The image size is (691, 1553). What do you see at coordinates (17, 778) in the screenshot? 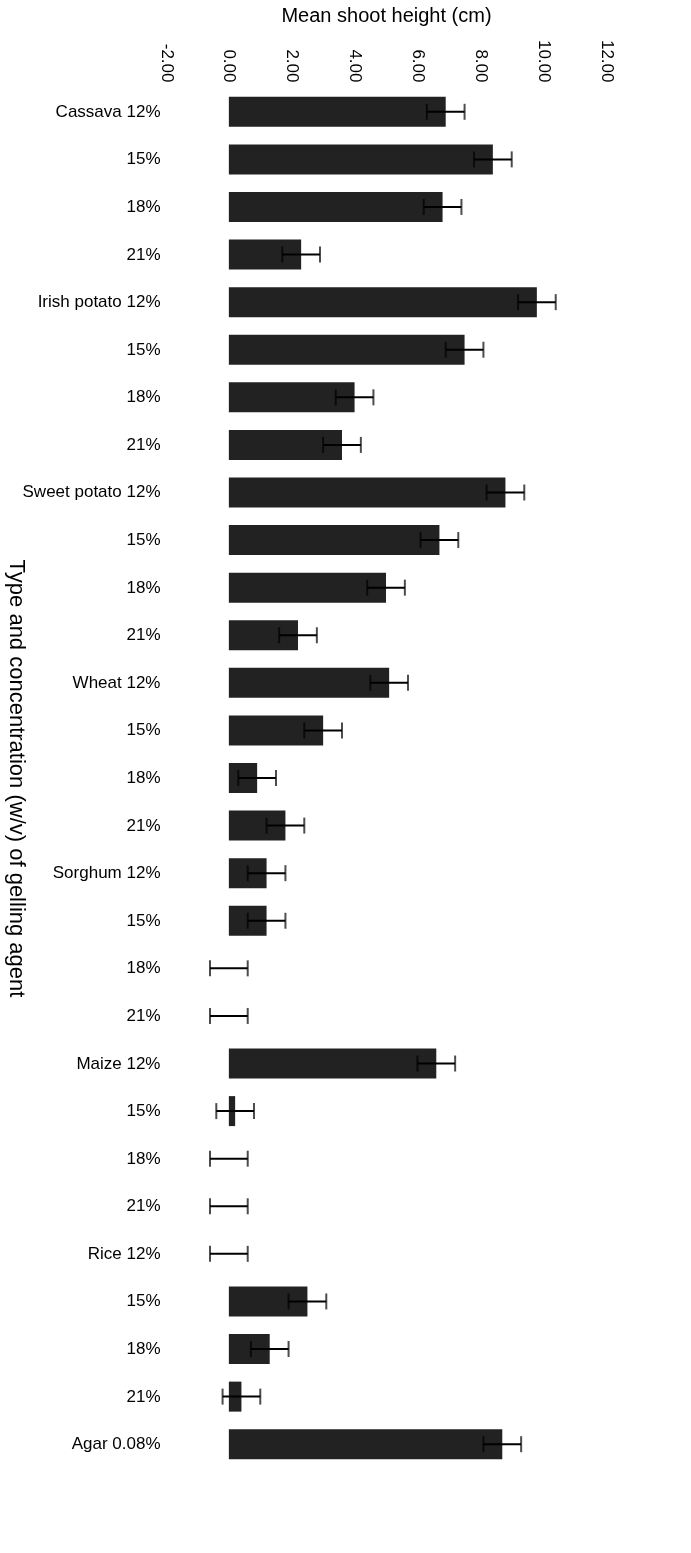
I see `y-axis-title: Type and concentration (w/v) of gelling agent` at bounding box center [17, 778].